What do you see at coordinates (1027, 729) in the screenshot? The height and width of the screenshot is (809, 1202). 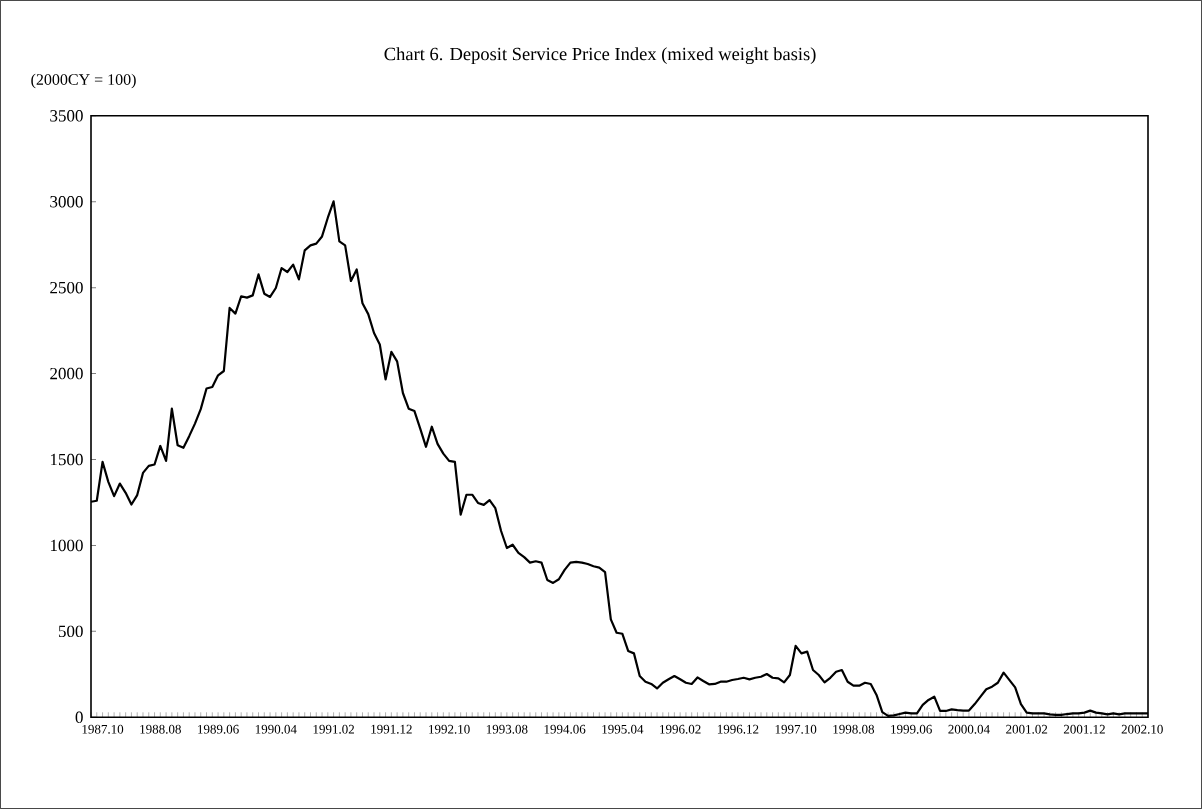 I see `x-tick-label: 2001.02` at bounding box center [1027, 729].